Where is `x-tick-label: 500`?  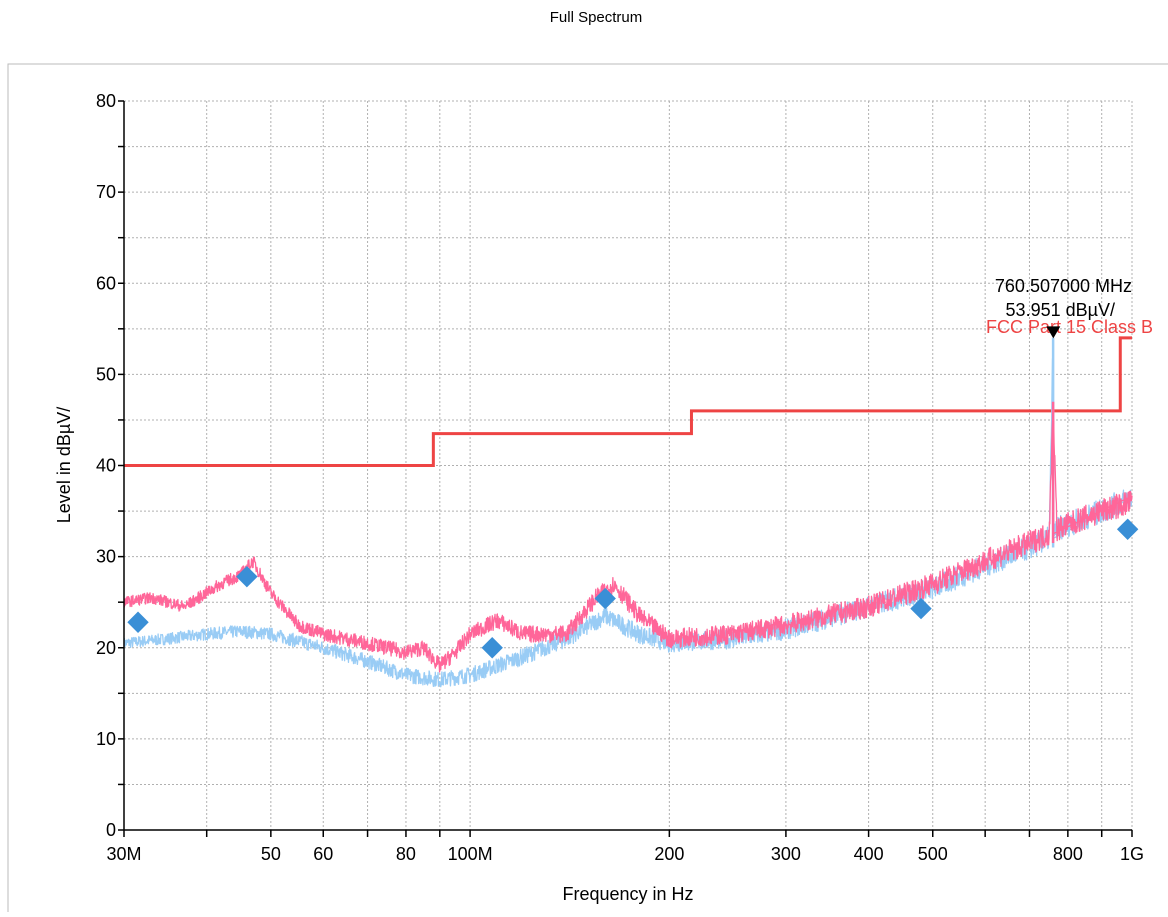
x-tick-label: 500 is located at coordinates (933, 854).